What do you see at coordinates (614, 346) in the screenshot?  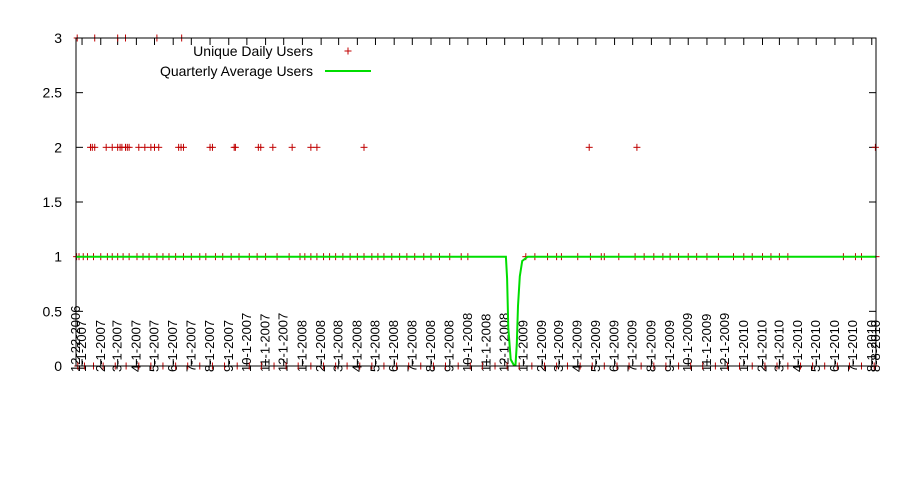 I see `x-tick-label: 6-1-2009` at bounding box center [614, 346].